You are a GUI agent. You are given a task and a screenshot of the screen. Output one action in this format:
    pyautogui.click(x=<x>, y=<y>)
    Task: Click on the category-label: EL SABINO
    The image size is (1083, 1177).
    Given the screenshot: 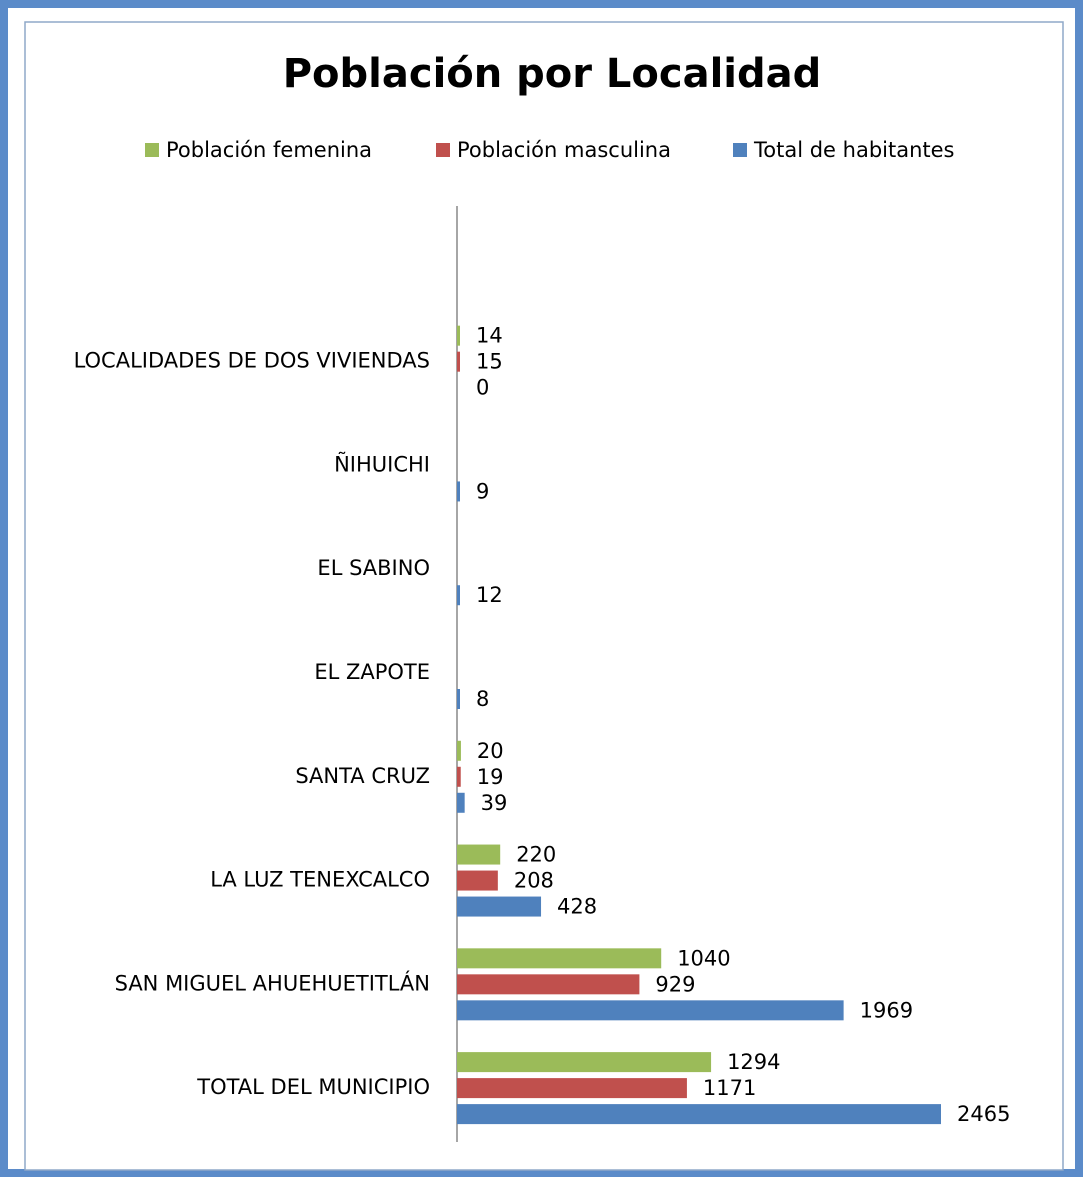 What is the action you would take?
    pyautogui.click(x=373, y=568)
    